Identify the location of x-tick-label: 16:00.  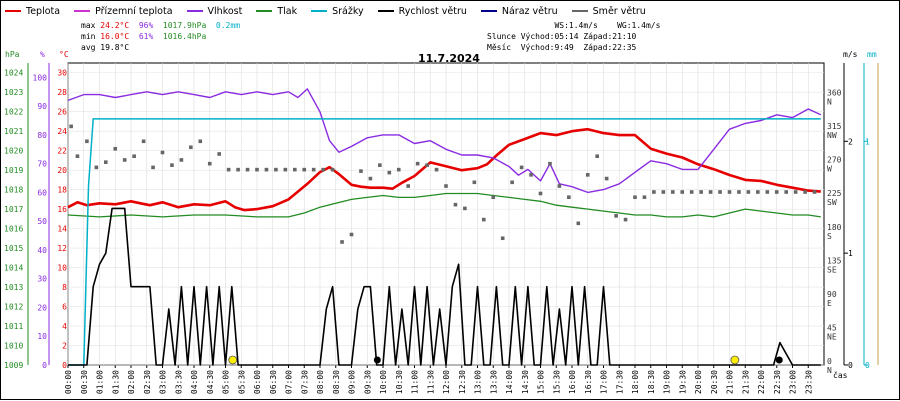
(572, 382).